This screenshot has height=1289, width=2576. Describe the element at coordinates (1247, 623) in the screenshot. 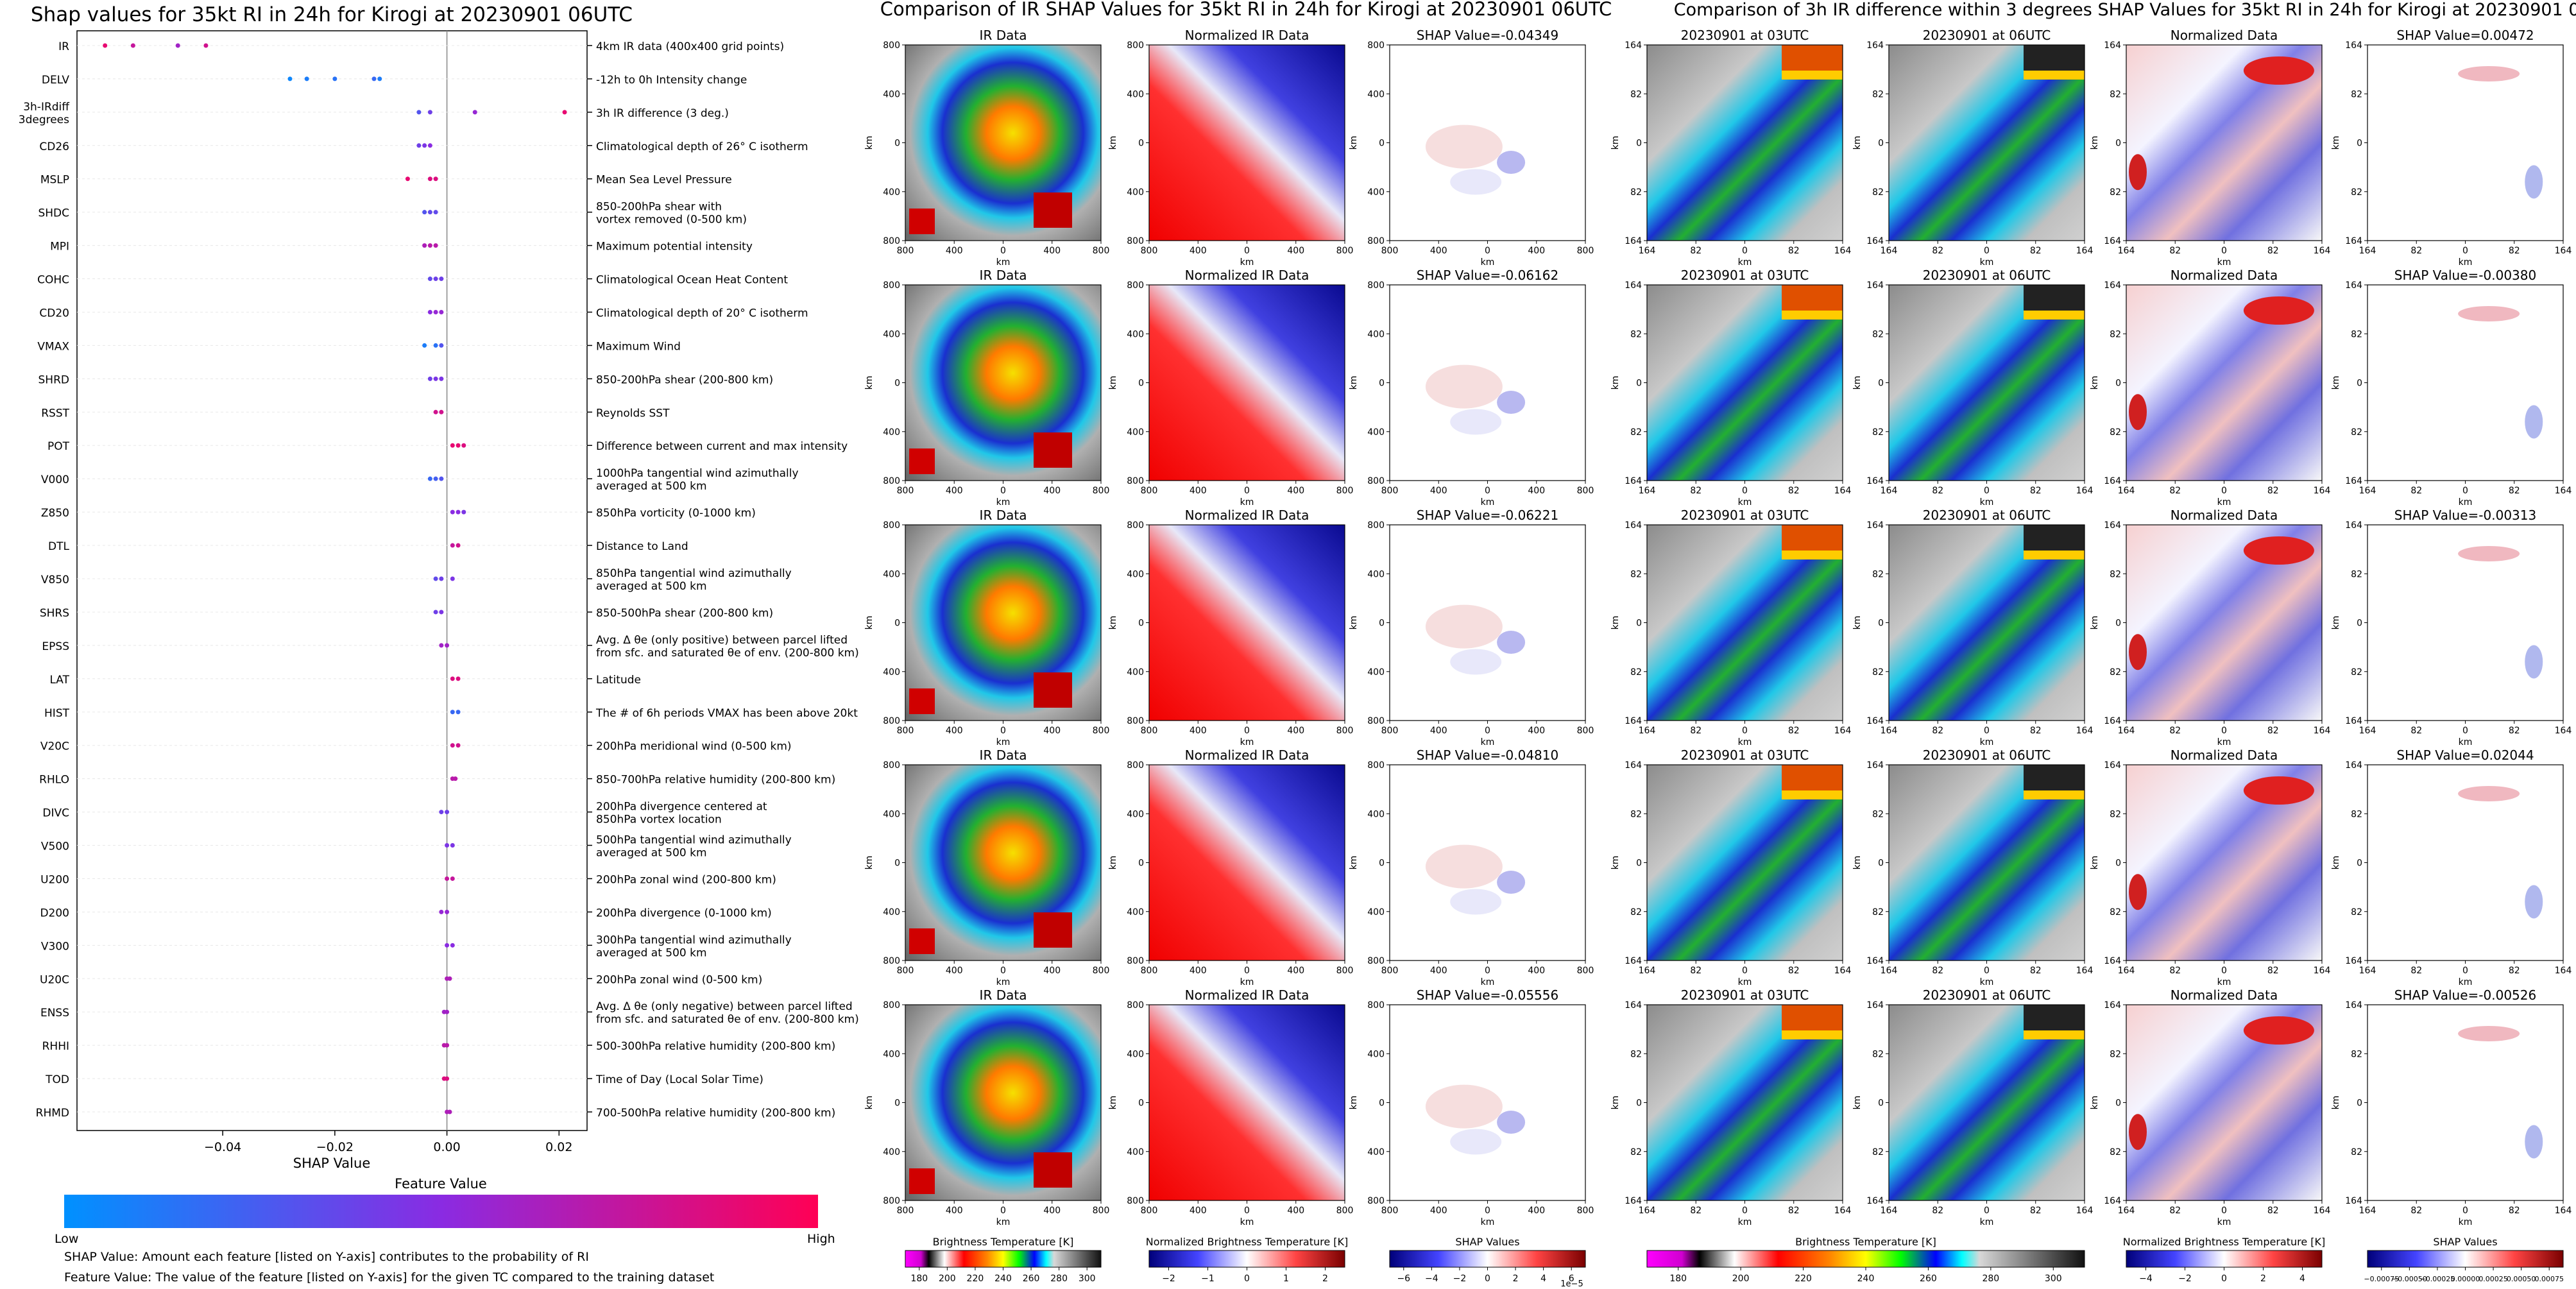

I see `ir-panel-image` at that location.